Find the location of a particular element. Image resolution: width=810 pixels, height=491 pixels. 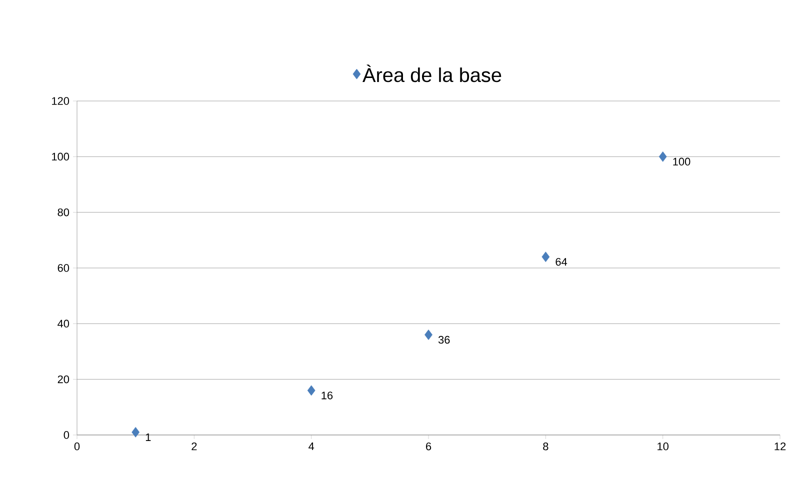

y-tick-label: 60 is located at coordinates (64, 268).